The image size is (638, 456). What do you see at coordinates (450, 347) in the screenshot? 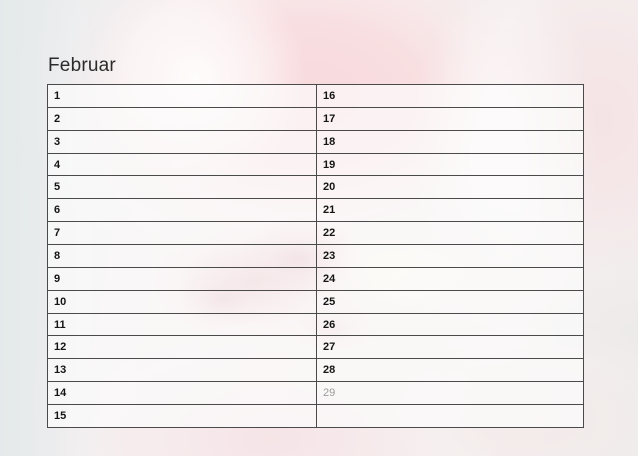
I see `day-cell-right: 27` at bounding box center [450, 347].